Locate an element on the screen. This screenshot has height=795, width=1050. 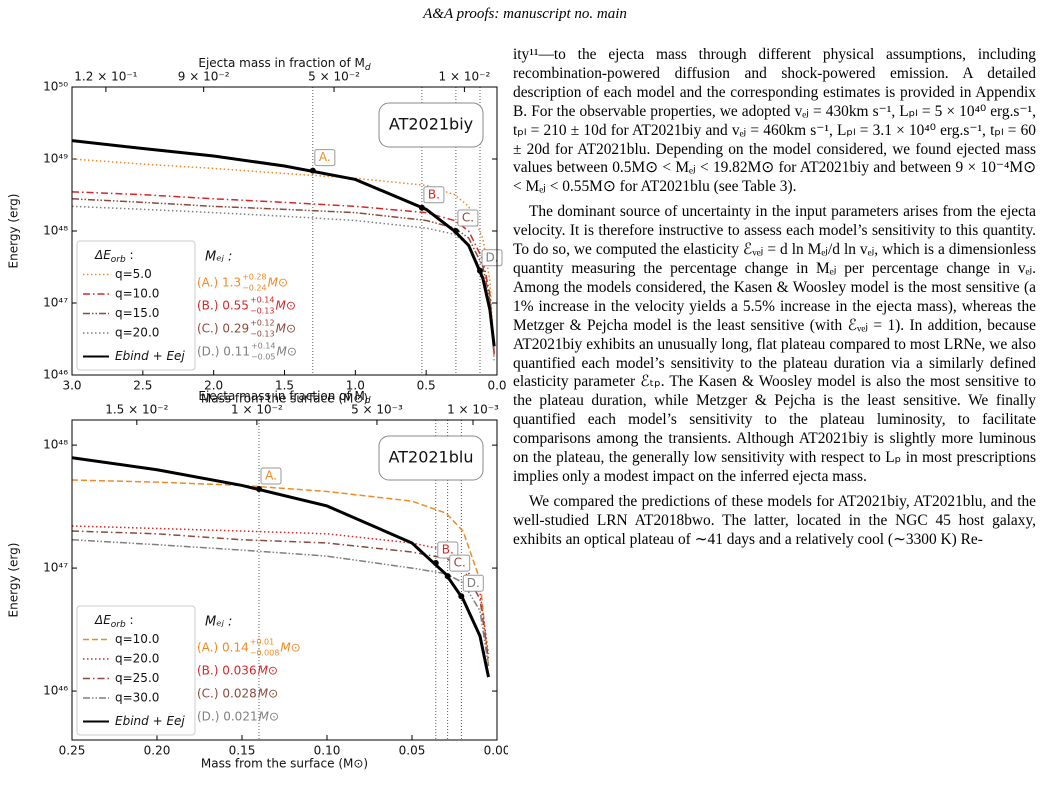
y-axis-label: Energy (erg) is located at coordinates (14, 580).